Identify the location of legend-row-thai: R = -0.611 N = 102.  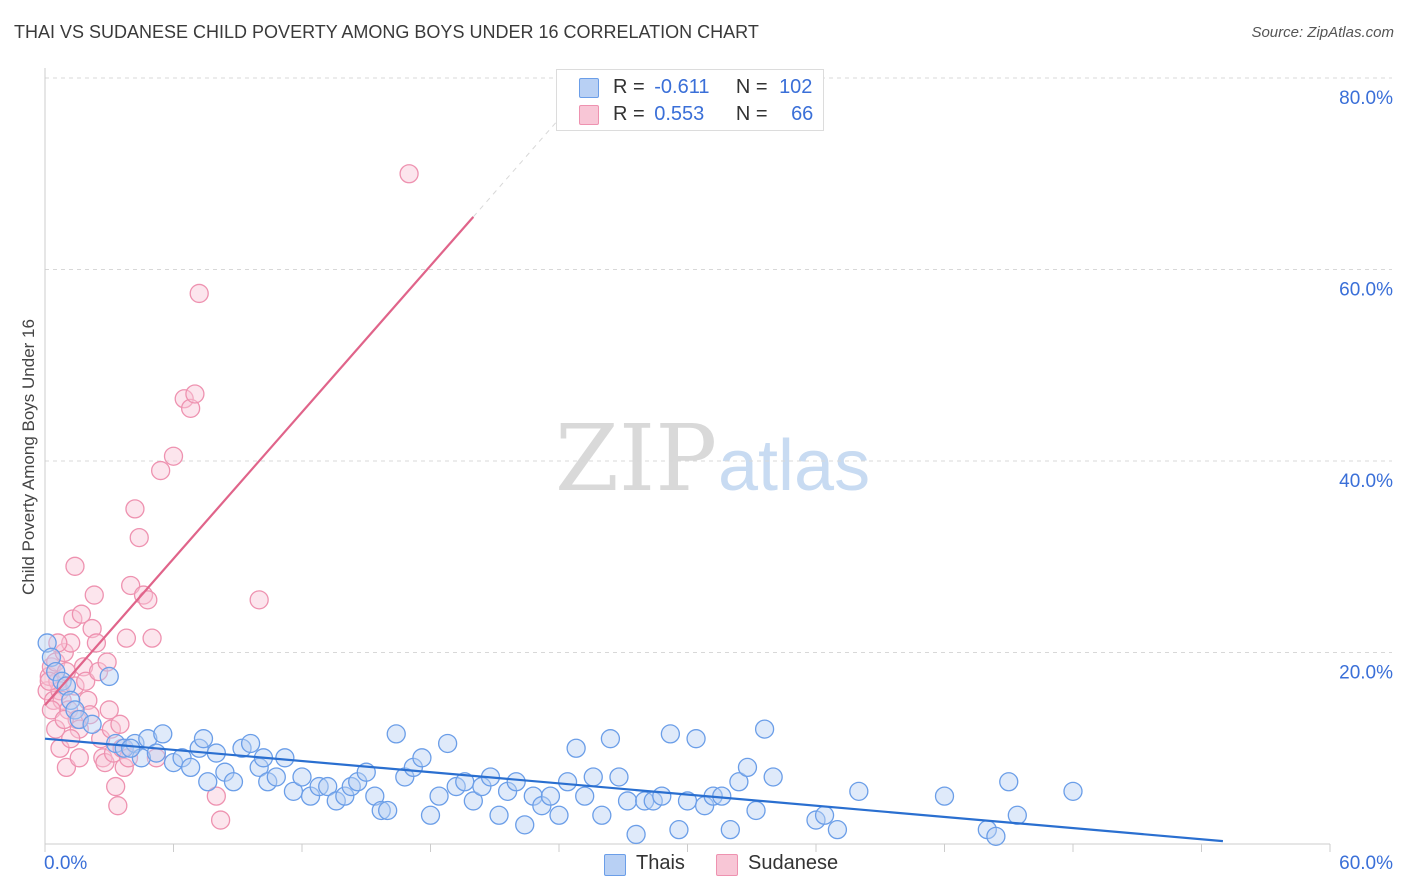
(690, 87).